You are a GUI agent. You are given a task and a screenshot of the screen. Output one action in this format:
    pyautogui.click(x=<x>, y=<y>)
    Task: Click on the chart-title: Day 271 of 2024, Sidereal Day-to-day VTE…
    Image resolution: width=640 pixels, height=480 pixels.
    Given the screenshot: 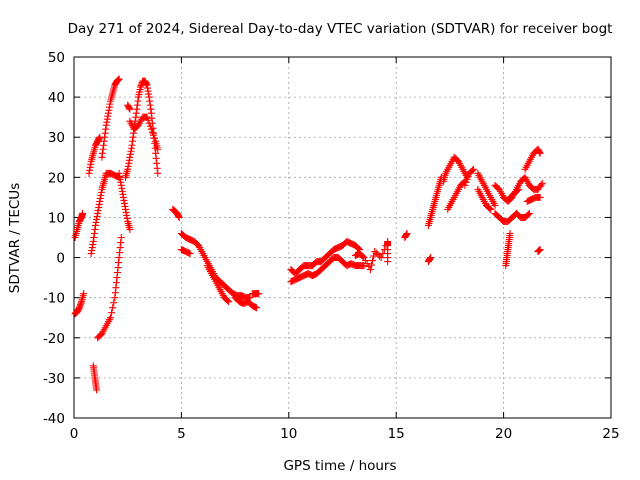 What is the action you would take?
    pyautogui.click(x=340, y=29)
    